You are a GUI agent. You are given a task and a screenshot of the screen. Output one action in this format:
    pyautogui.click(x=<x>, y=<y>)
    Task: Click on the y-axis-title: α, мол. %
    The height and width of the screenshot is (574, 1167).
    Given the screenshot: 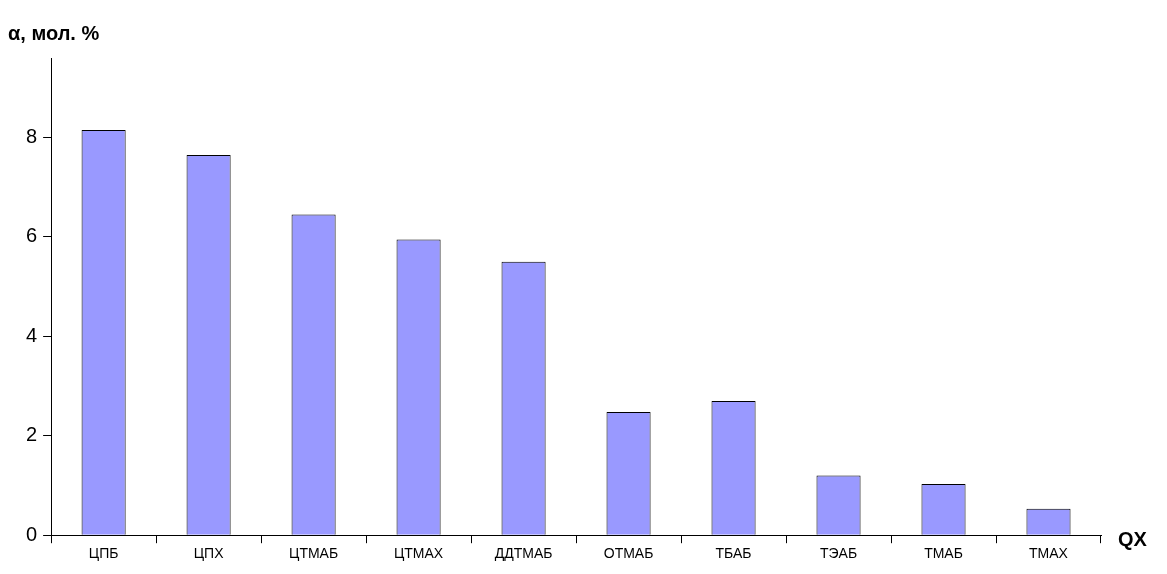 What is the action you would take?
    pyautogui.click(x=54, y=33)
    